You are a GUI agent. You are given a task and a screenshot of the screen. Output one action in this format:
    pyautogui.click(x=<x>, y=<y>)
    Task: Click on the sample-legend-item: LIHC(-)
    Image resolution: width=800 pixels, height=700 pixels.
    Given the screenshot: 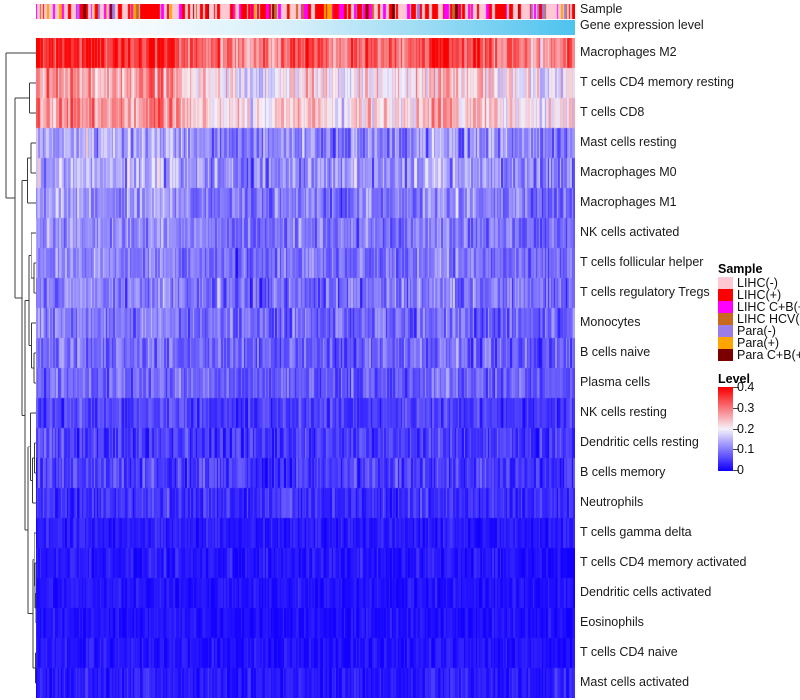 What is the action you would take?
    pyautogui.click(x=759, y=283)
    